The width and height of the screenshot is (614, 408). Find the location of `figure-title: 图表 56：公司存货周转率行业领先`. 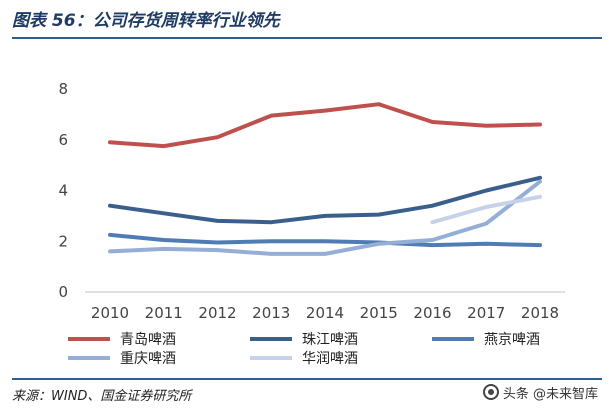

figure-title: 图表 56：公司存货周转率行业领先 is located at coordinates (146, 21).